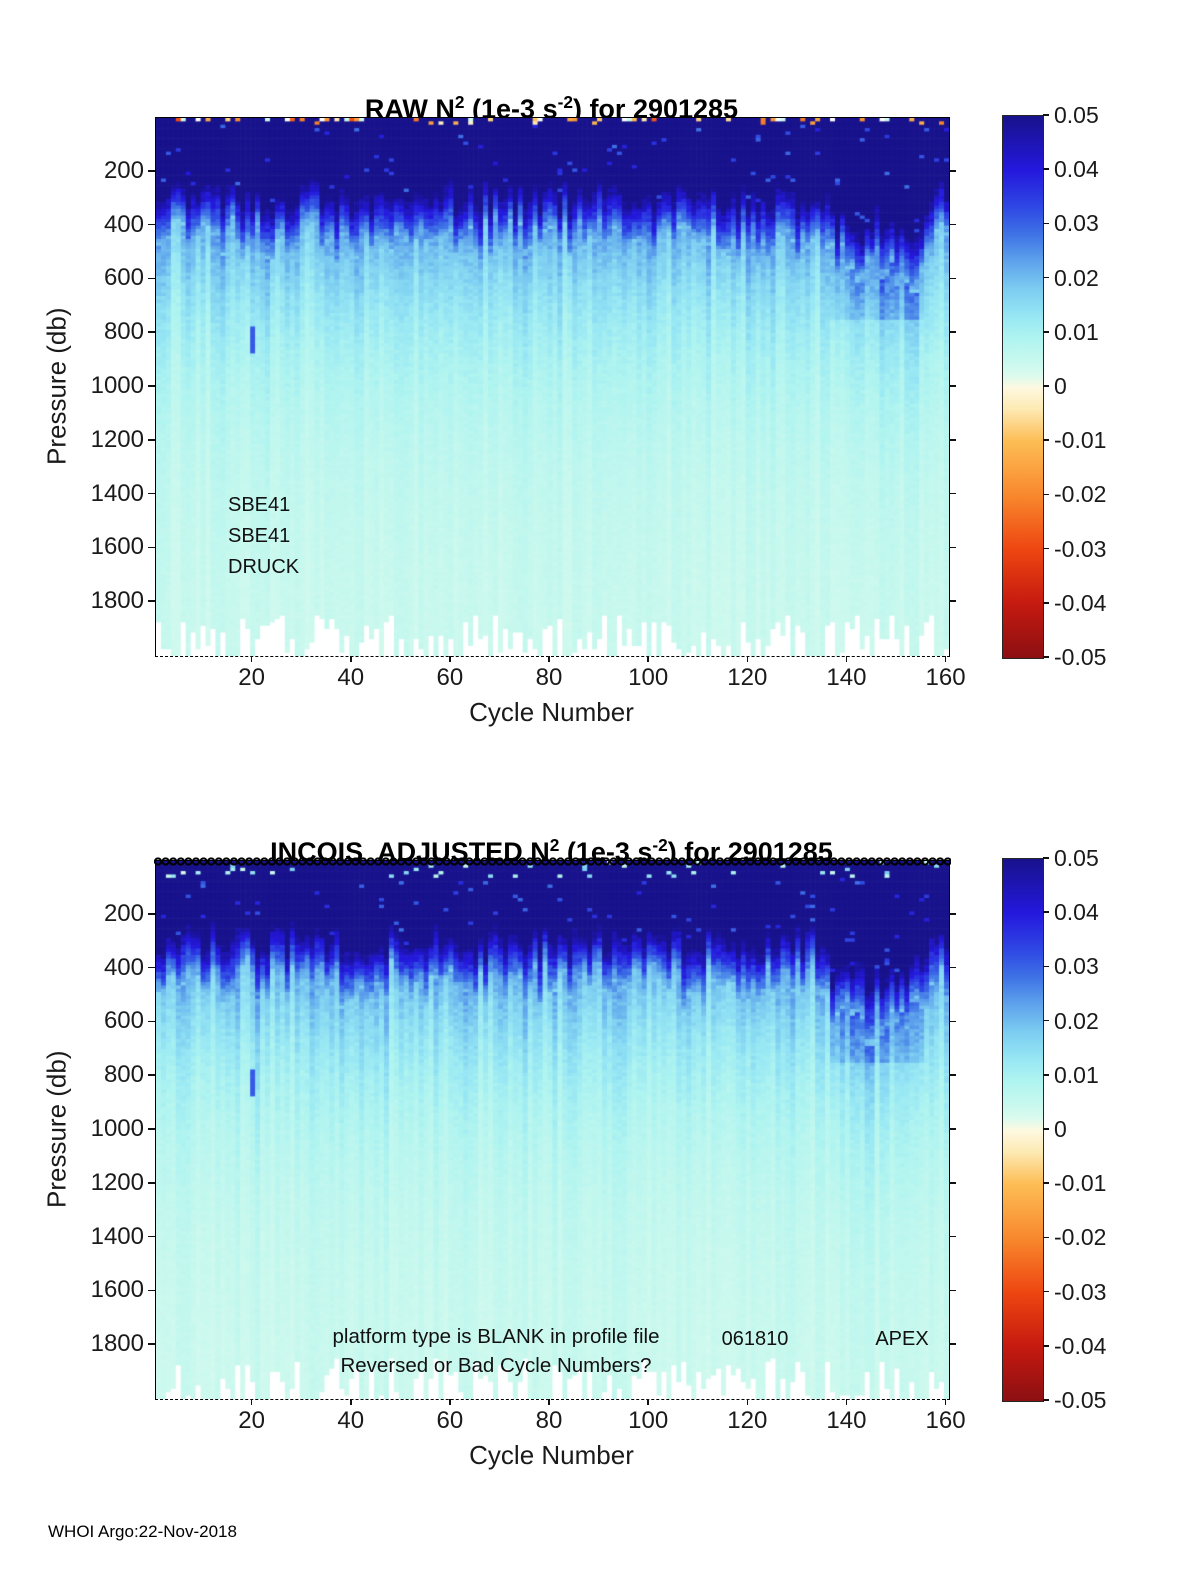 The width and height of the screenshot is (1200, 1575). What do you see at coordinates (551, 1455) in the screenshot?
I see `x-axis-label-adjusted: Cycle Number` at bounding box center [551, 1455].